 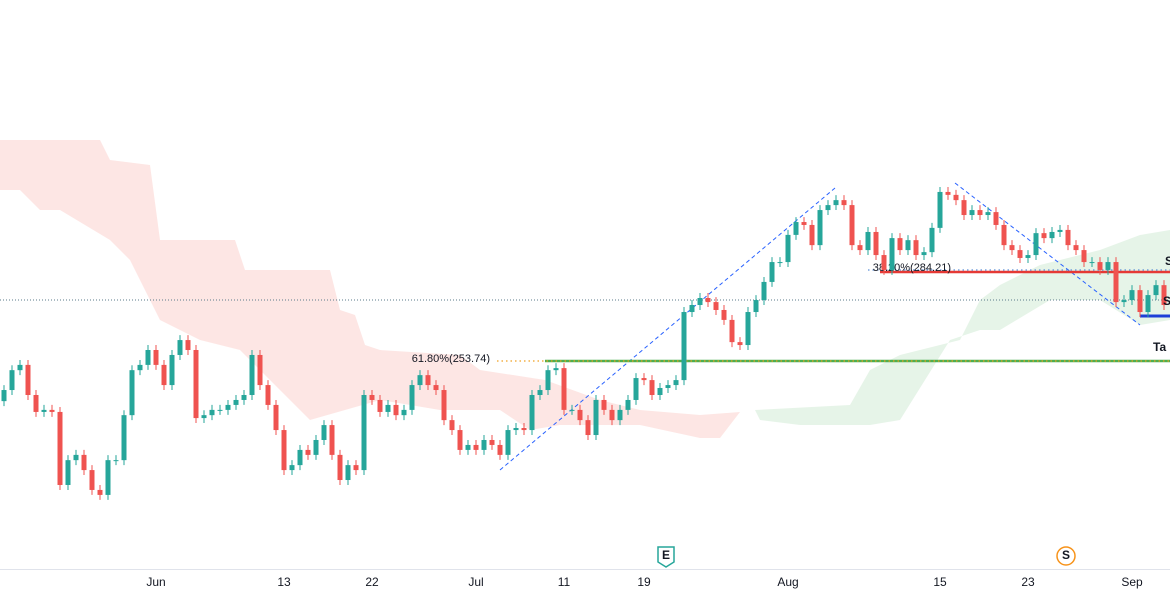 What do you see at coordinates (372, 582) in the screenshot?
I see `x-tick-label: 22` at bounding box center [372, 582].